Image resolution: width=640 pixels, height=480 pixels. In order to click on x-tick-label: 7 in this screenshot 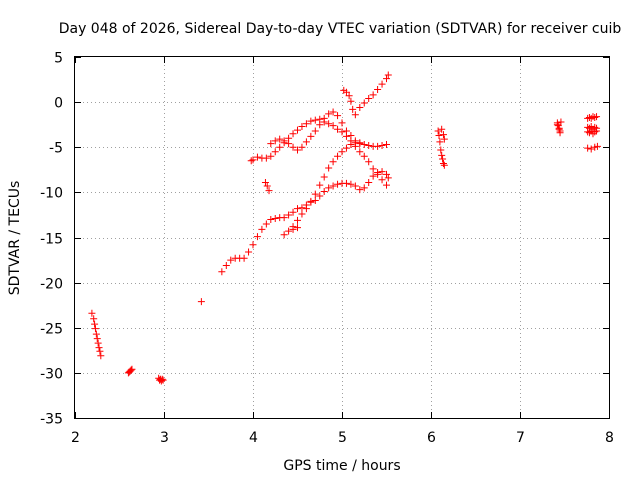, I will do `click(520, 438)`.